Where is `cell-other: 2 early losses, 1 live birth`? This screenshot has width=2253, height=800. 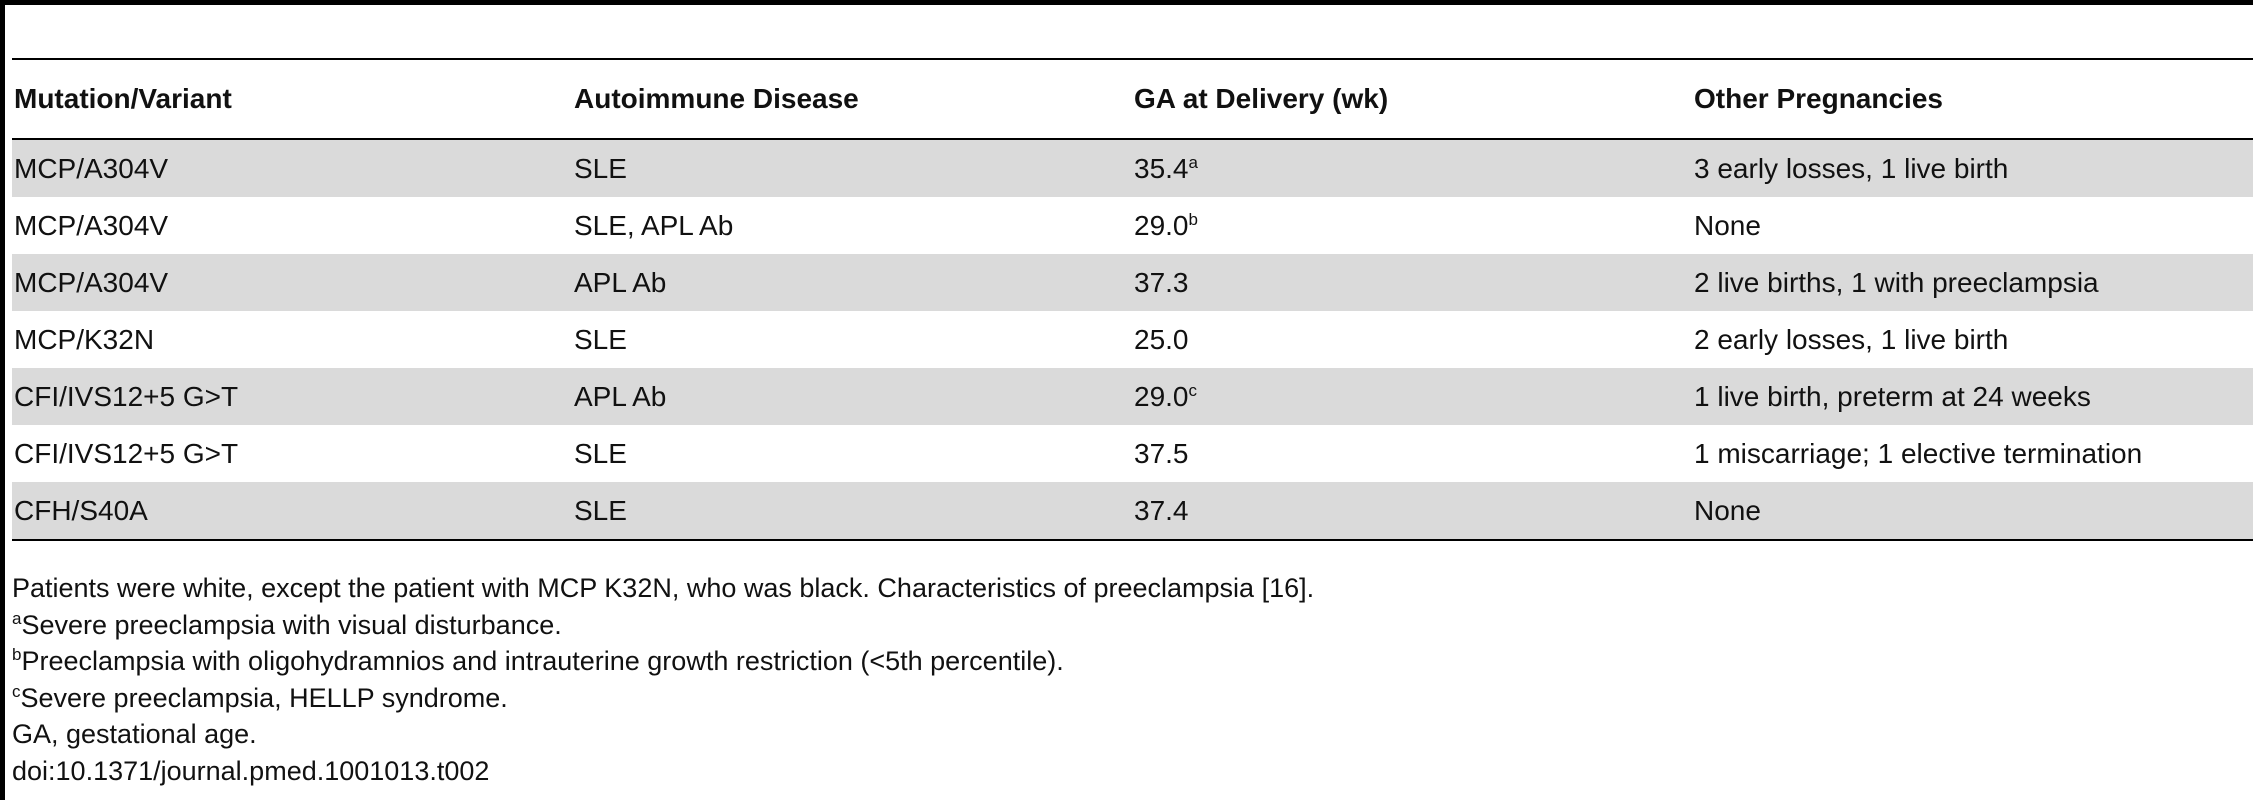 cell-other: 2 early losses, 1 live birth is located at coordinates (1851, 339).